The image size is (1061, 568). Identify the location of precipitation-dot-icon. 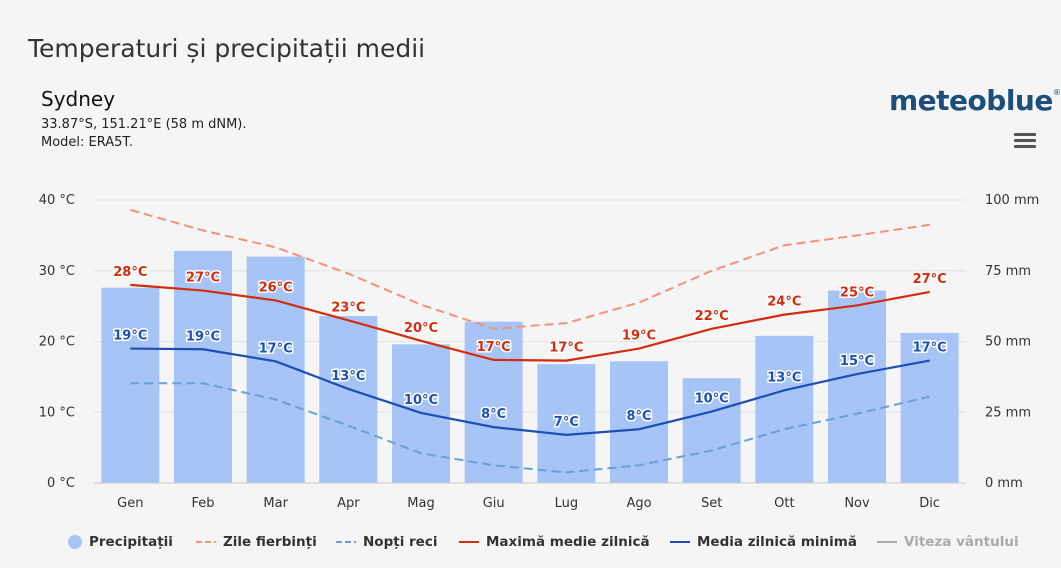
(75, 542).